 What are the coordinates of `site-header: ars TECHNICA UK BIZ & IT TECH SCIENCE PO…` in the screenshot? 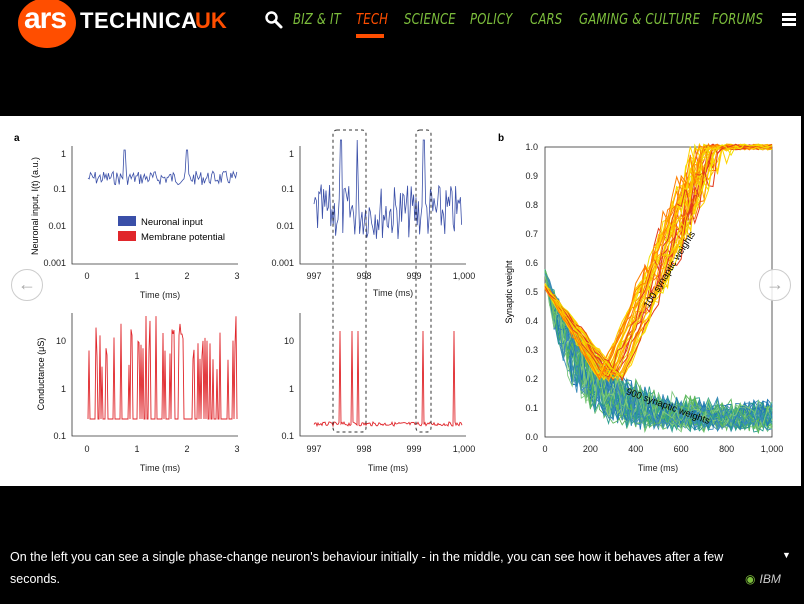 It's located at (402, 24).